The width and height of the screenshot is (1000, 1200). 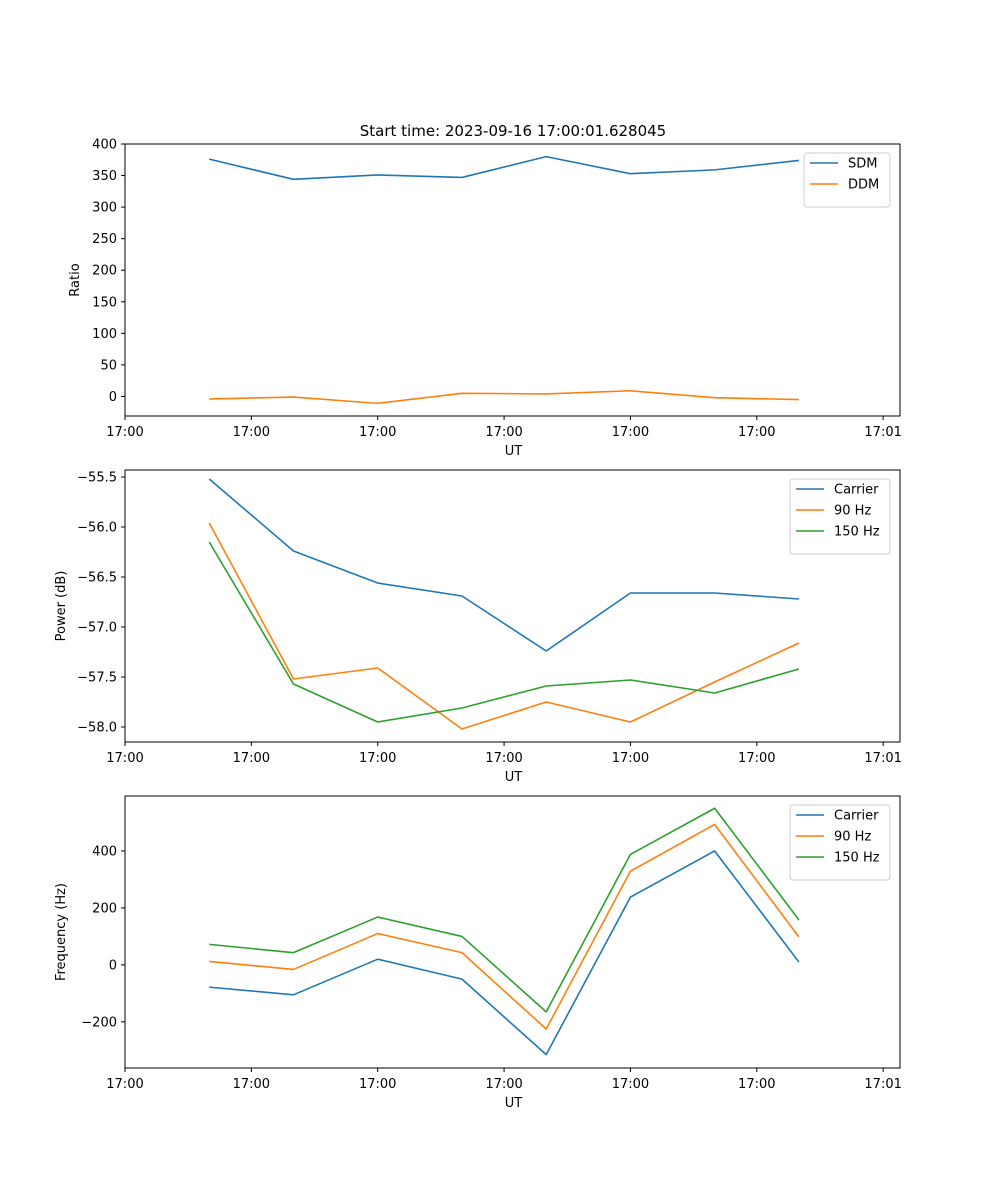 I want to click on legend-label: DDM, so click(x=863, y=185).